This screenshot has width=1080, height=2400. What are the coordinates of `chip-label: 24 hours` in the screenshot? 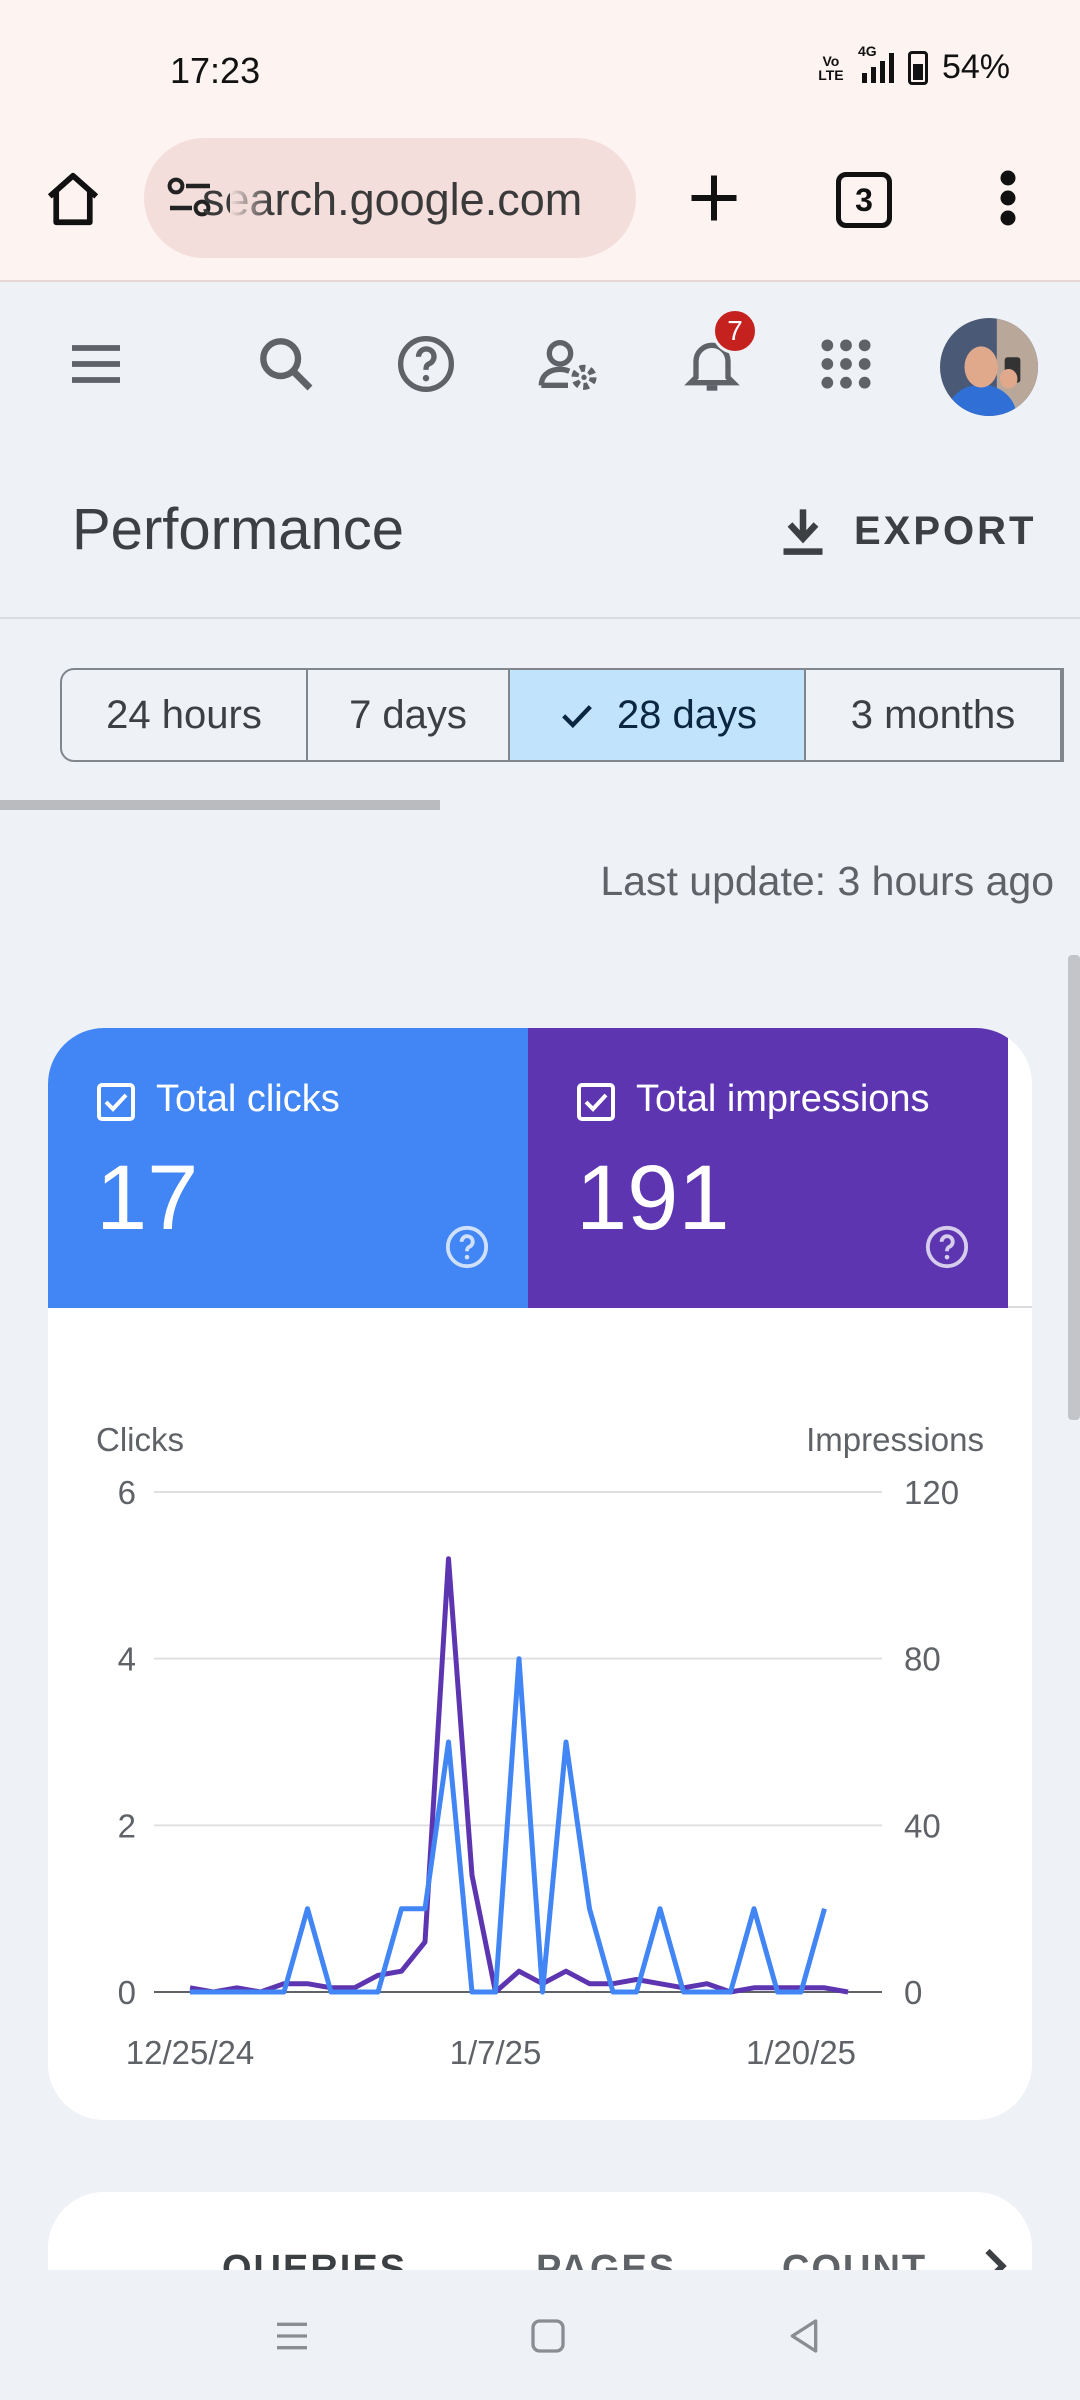 It's located at (184, 714).